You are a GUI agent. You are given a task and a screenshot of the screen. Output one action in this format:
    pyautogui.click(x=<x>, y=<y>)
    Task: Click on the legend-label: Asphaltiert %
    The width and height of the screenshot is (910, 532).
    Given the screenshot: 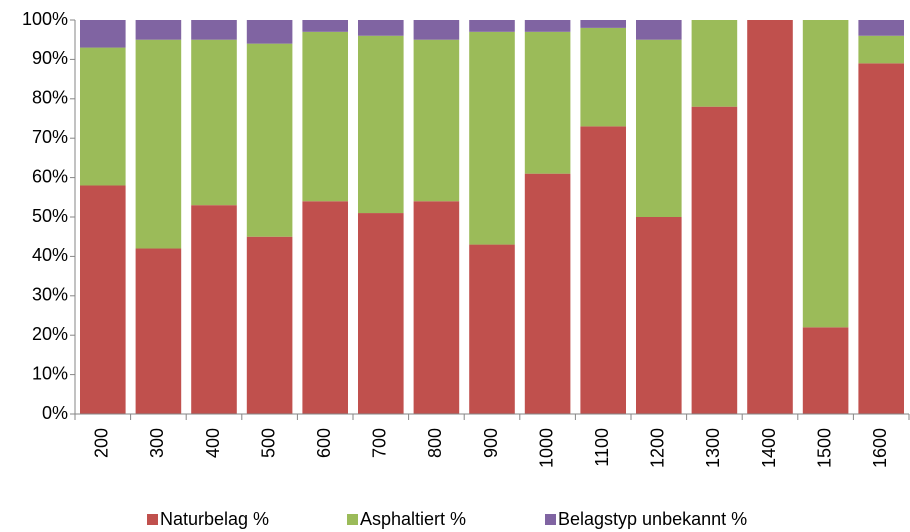 What is the action you would take?
    pyautogui.click(x=413, y=519)
    